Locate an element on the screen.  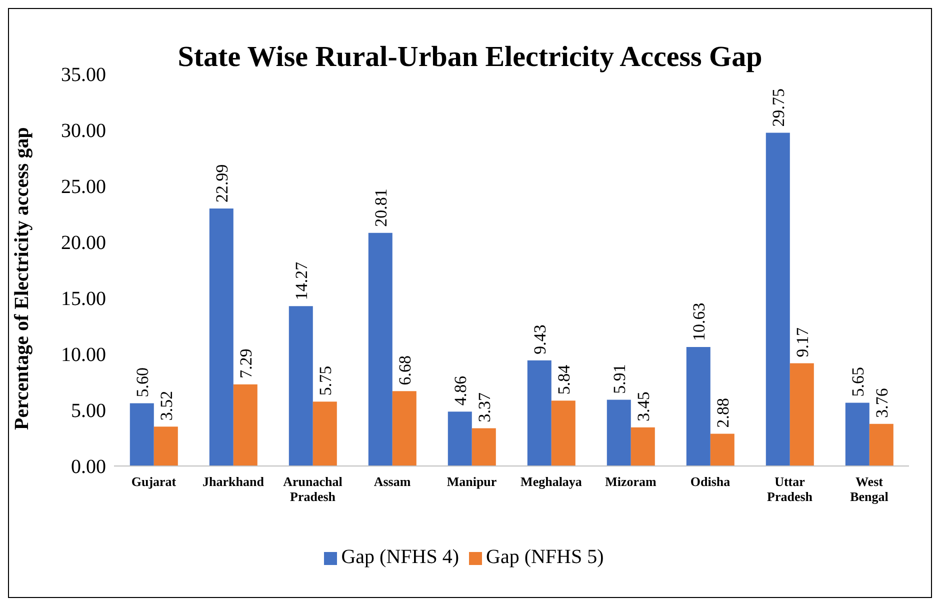
data-label: 3.45 is located at coordinates (643, 407).